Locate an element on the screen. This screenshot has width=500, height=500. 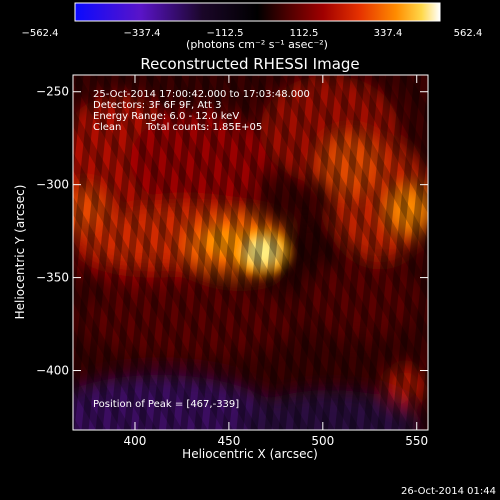
y-axis-label: Heliocentric Y (arcsec) is located at coordinates (20, 252).